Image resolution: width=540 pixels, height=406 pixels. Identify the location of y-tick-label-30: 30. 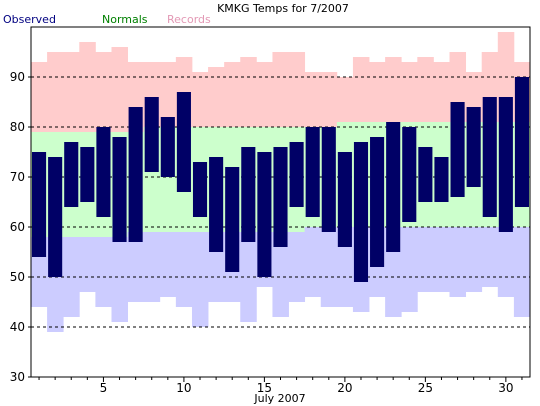
(17, 377).